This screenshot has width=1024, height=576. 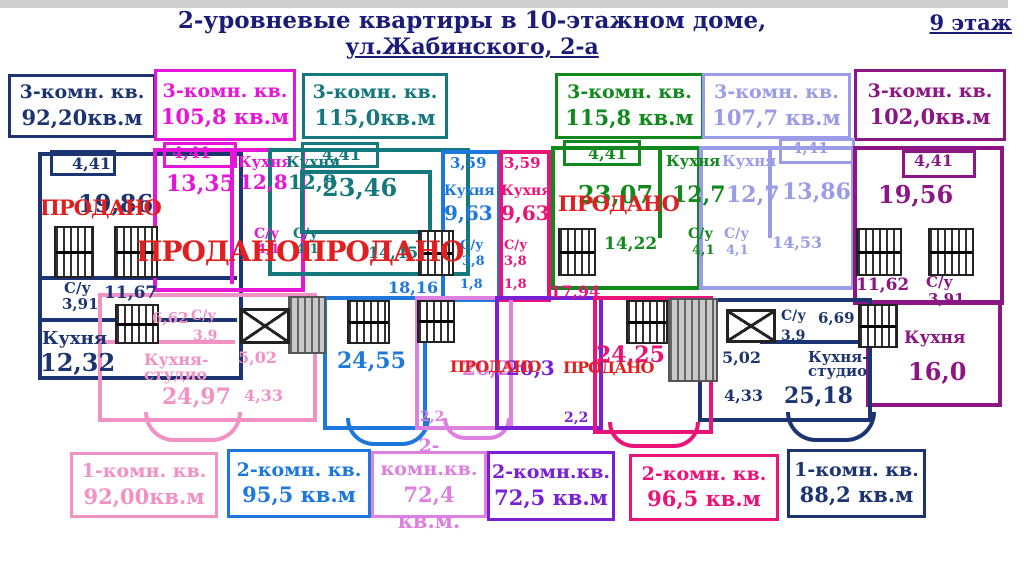 I want to click on room-area-label: 20,3, so click(x=530, y=368).